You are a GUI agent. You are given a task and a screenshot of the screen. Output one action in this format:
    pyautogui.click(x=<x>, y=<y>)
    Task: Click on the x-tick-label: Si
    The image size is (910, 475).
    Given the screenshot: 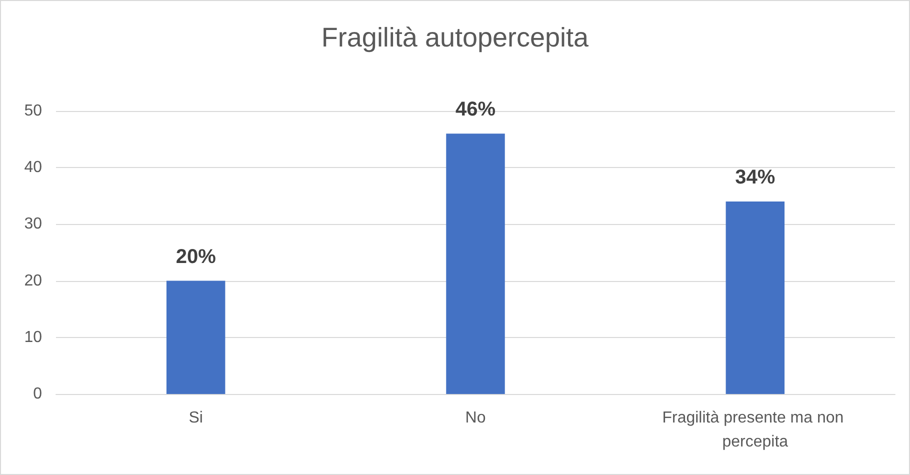 What is the action you would take?
    pyautogui.click(x=195, y=418)
    